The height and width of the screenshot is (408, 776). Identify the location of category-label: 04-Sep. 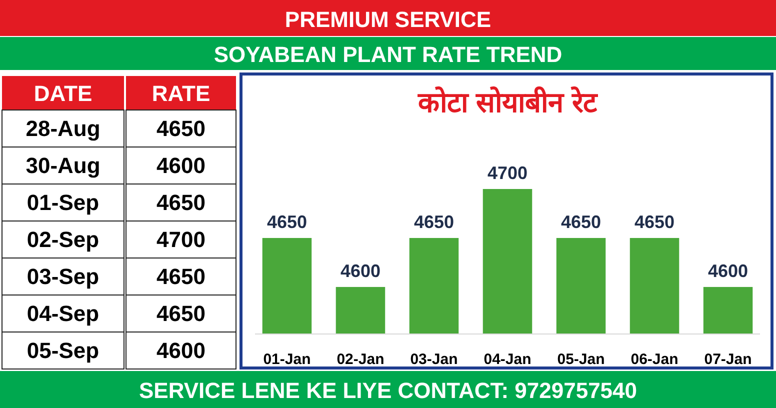
(63, 313).